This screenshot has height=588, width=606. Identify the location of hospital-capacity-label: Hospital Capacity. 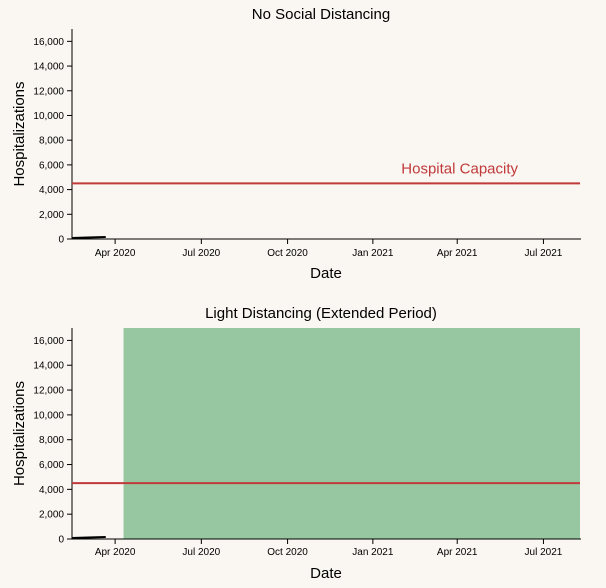
(459, 168).